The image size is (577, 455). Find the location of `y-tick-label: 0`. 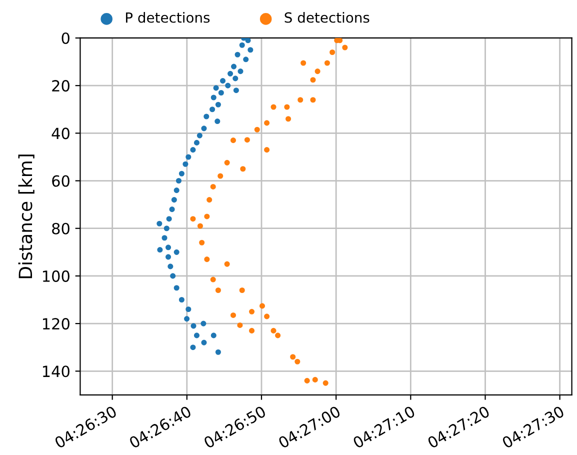

y-tick-label: 0 is located at coordinates (66, 38).